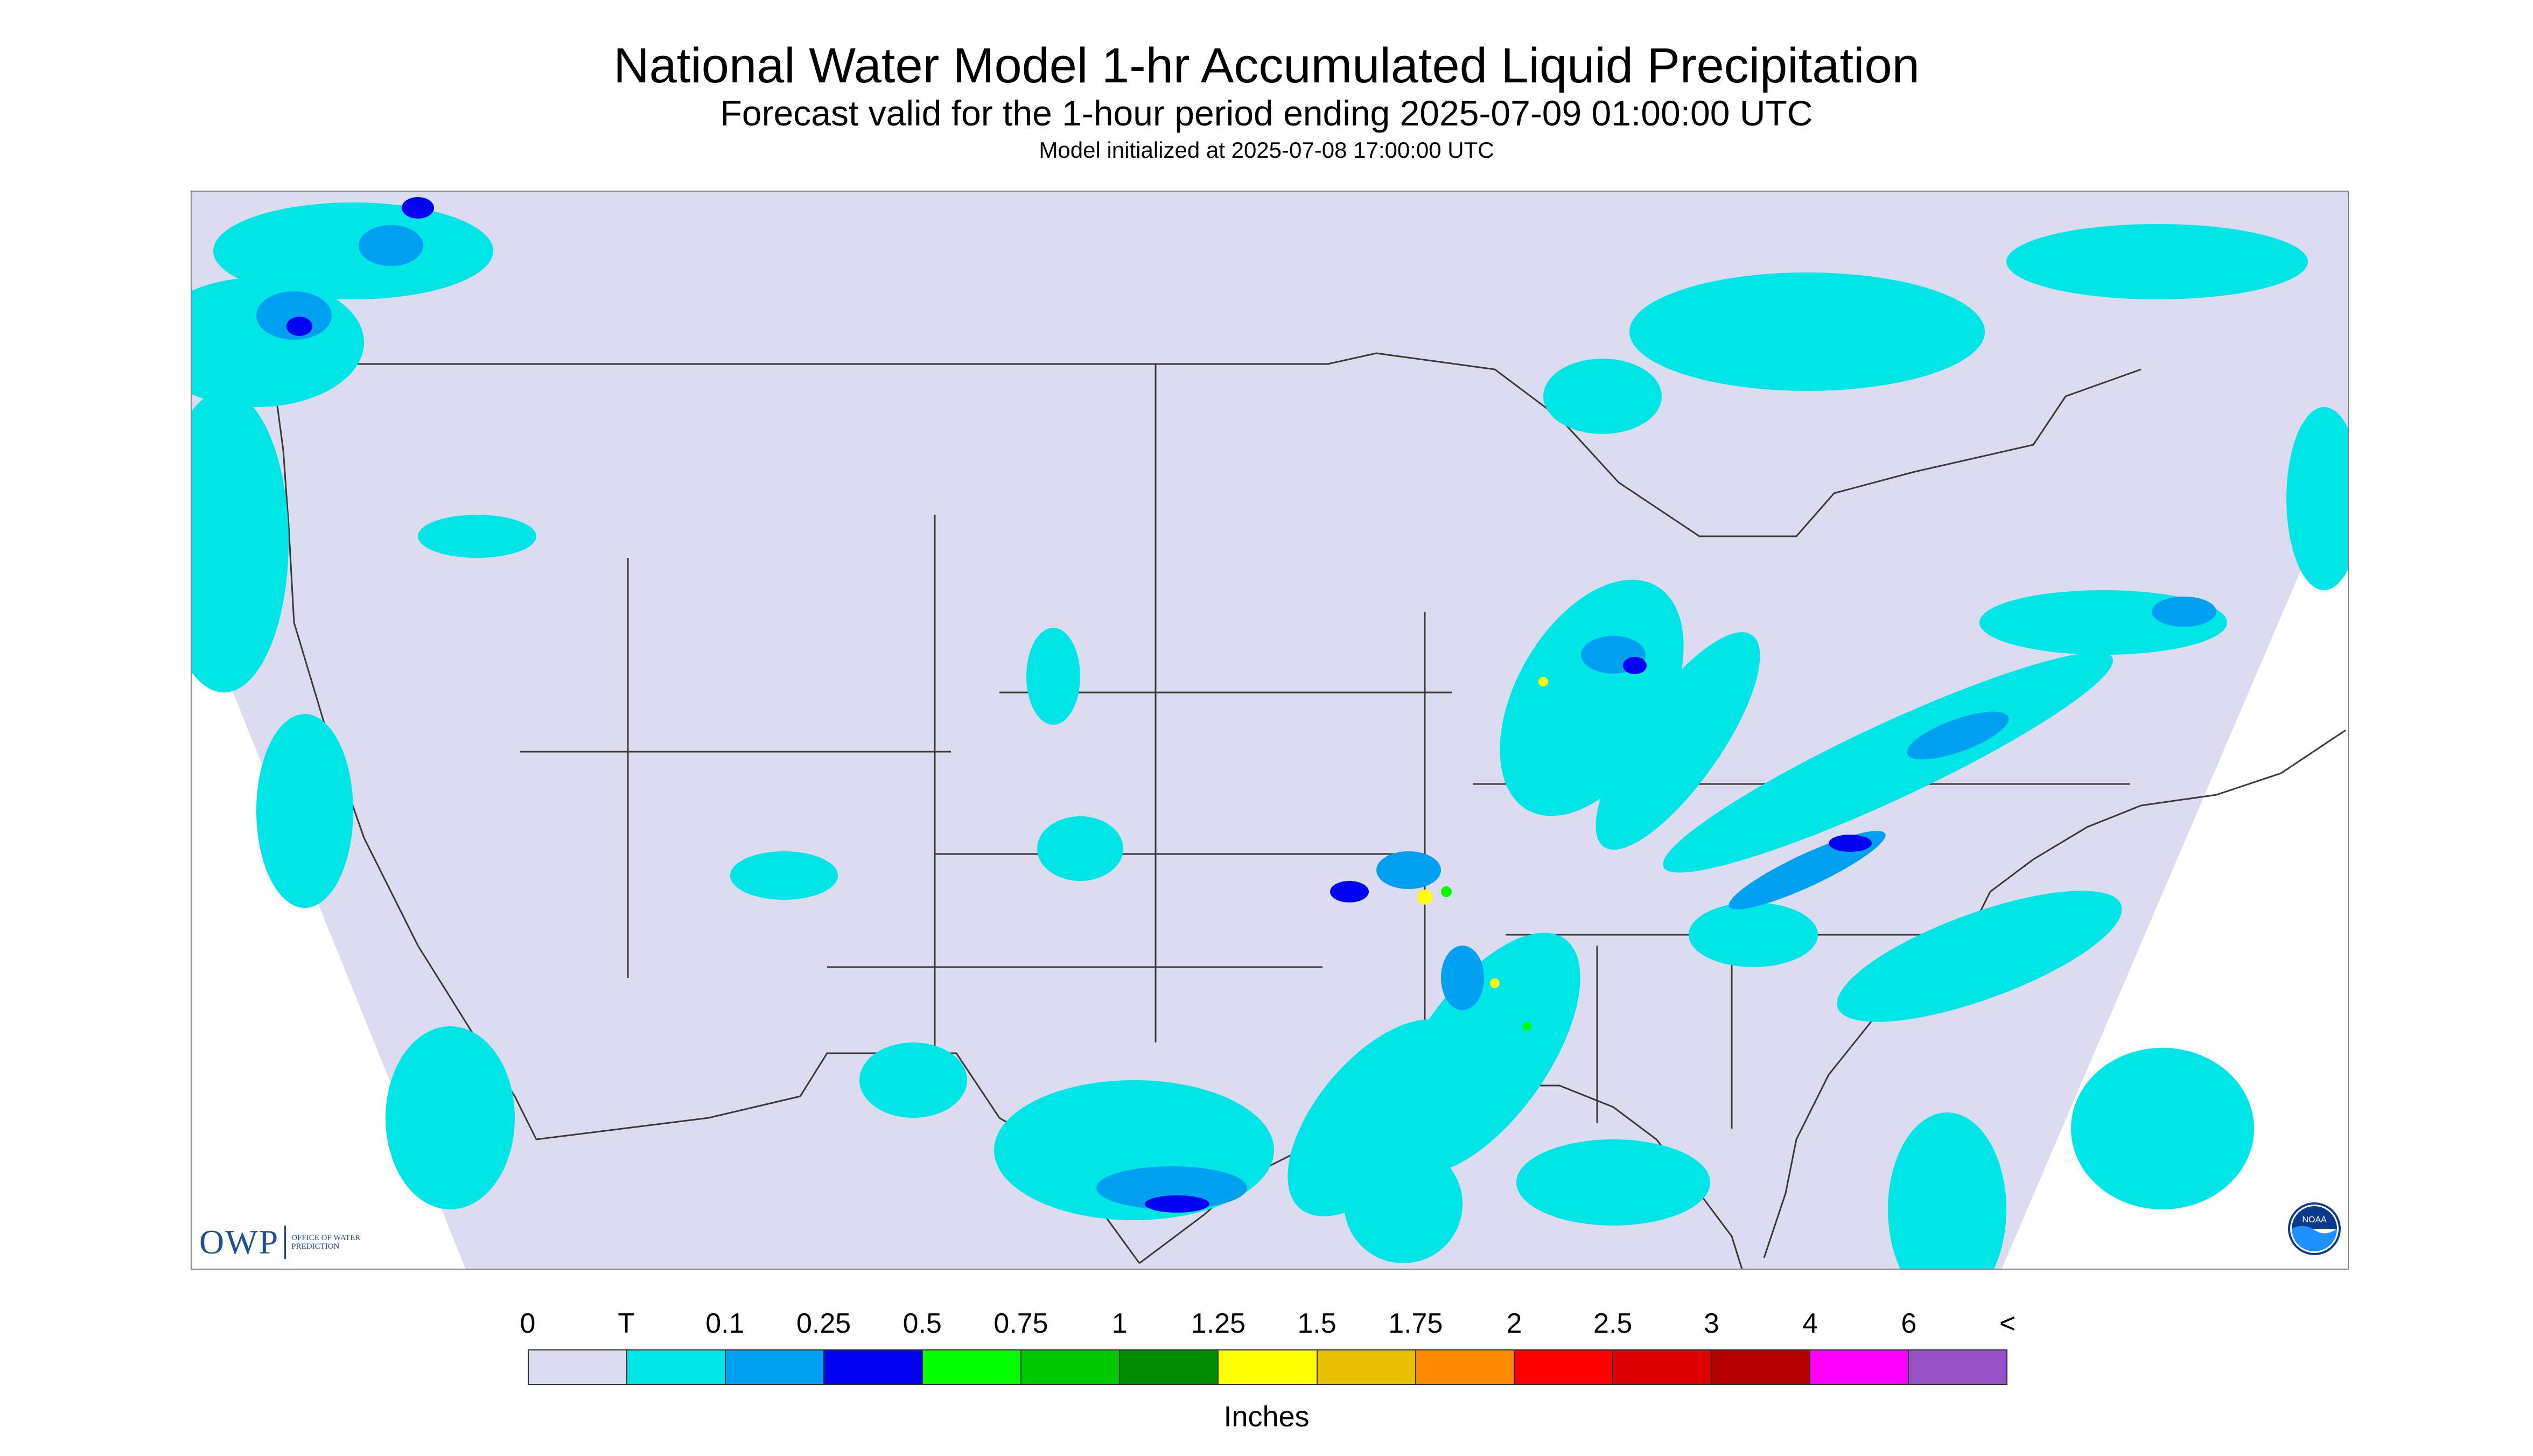  What do you see at coordinates (1021, 1323) in the screenshot?
I see `legend-tick-label: 0.75` at bounding box center [1021, 1323].